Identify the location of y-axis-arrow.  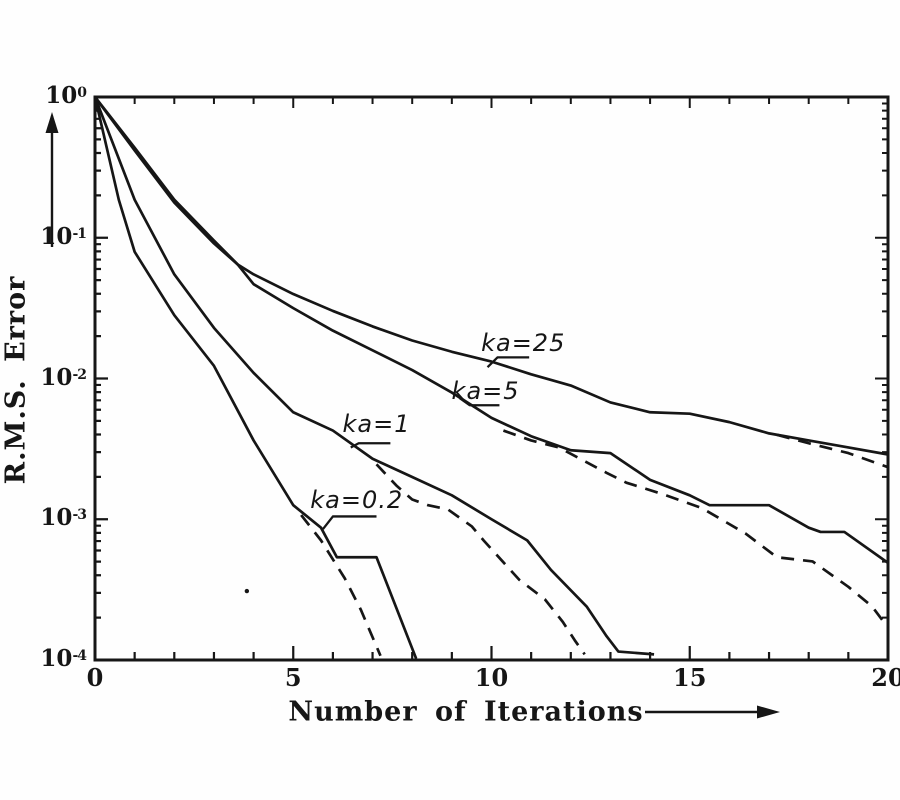
(52, 179).